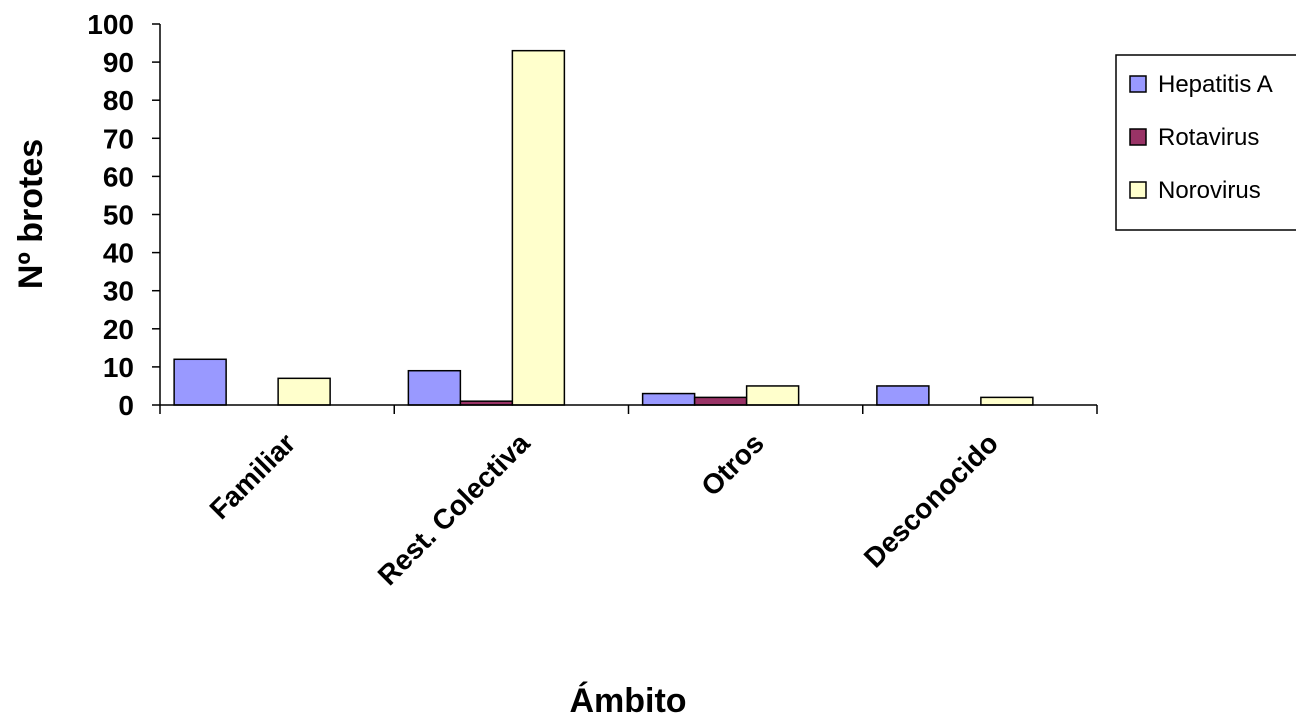 Image resolution: width=1296 pixels, height=723 pixels. Describe the element at coordinates (118, 62) in the screenshot. I see `y-tick-label: 90` at that location.